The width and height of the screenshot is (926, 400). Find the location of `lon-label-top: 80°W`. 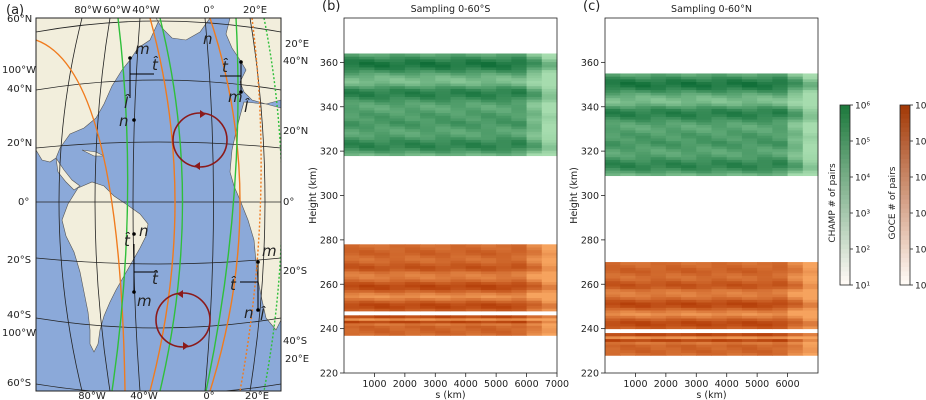

lon-label-top: 80°W is located at coordinates (88, 10).